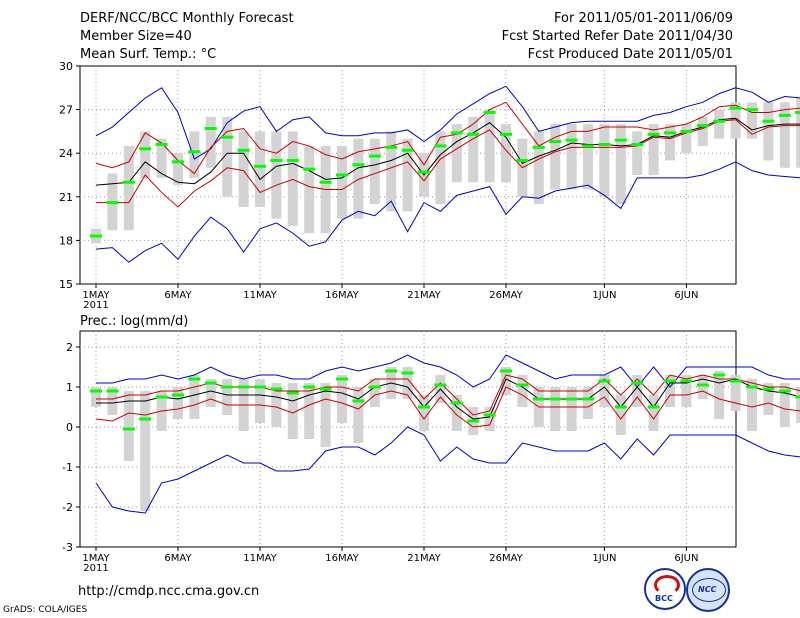 The height and width of the screenshot is (618, 800). Describe the element at coordinates (643, 18) in the screenshot. I see `forecast-period: For 2011/05/01-2011/06/09` at that location.